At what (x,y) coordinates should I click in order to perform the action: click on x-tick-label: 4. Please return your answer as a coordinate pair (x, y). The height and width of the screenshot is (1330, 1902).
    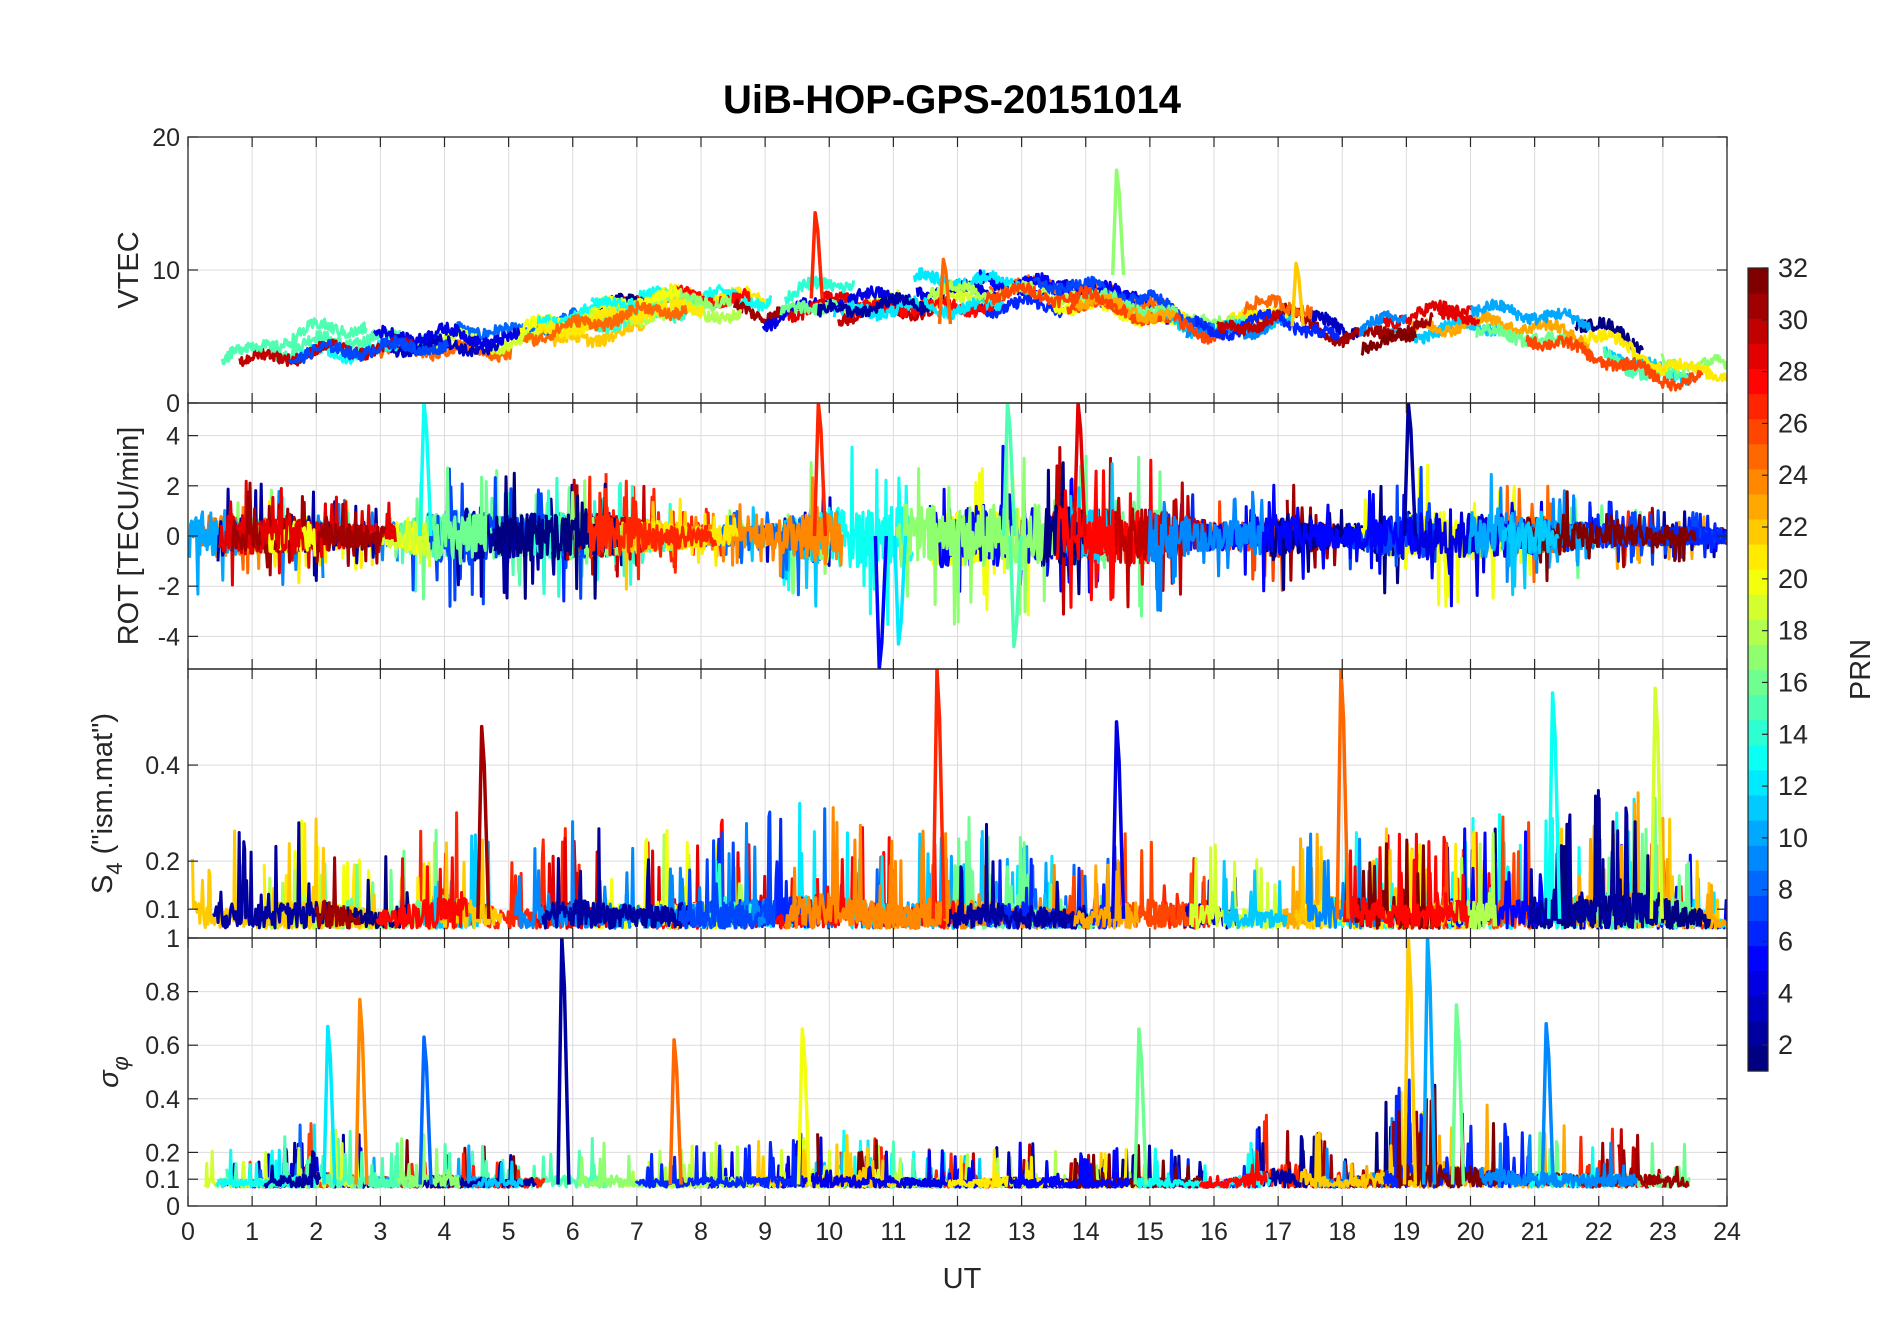
    Looking at the image, I should click on (445, 1232).